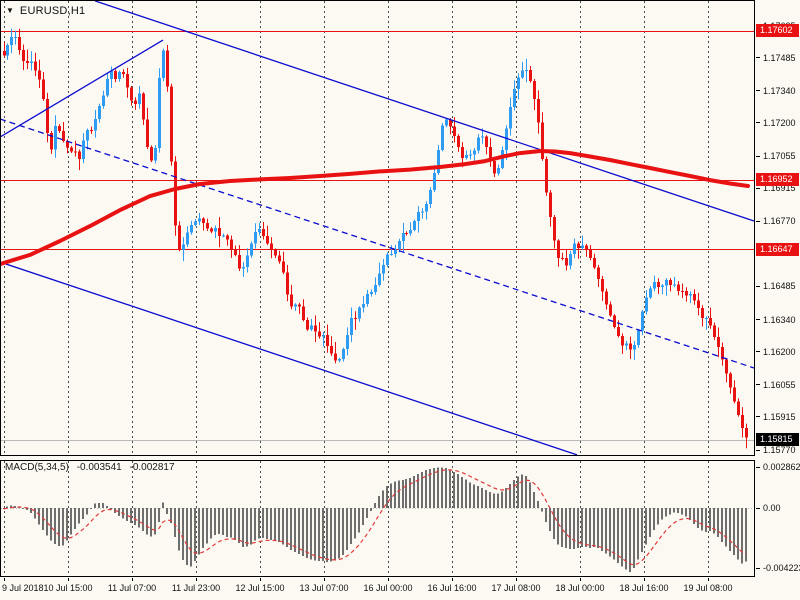  What do you see at coordinates (45, 11) in the screenshot?
I see `chart-title-row: ▼ EURUSD,H1` at bounding box center [45, 11].